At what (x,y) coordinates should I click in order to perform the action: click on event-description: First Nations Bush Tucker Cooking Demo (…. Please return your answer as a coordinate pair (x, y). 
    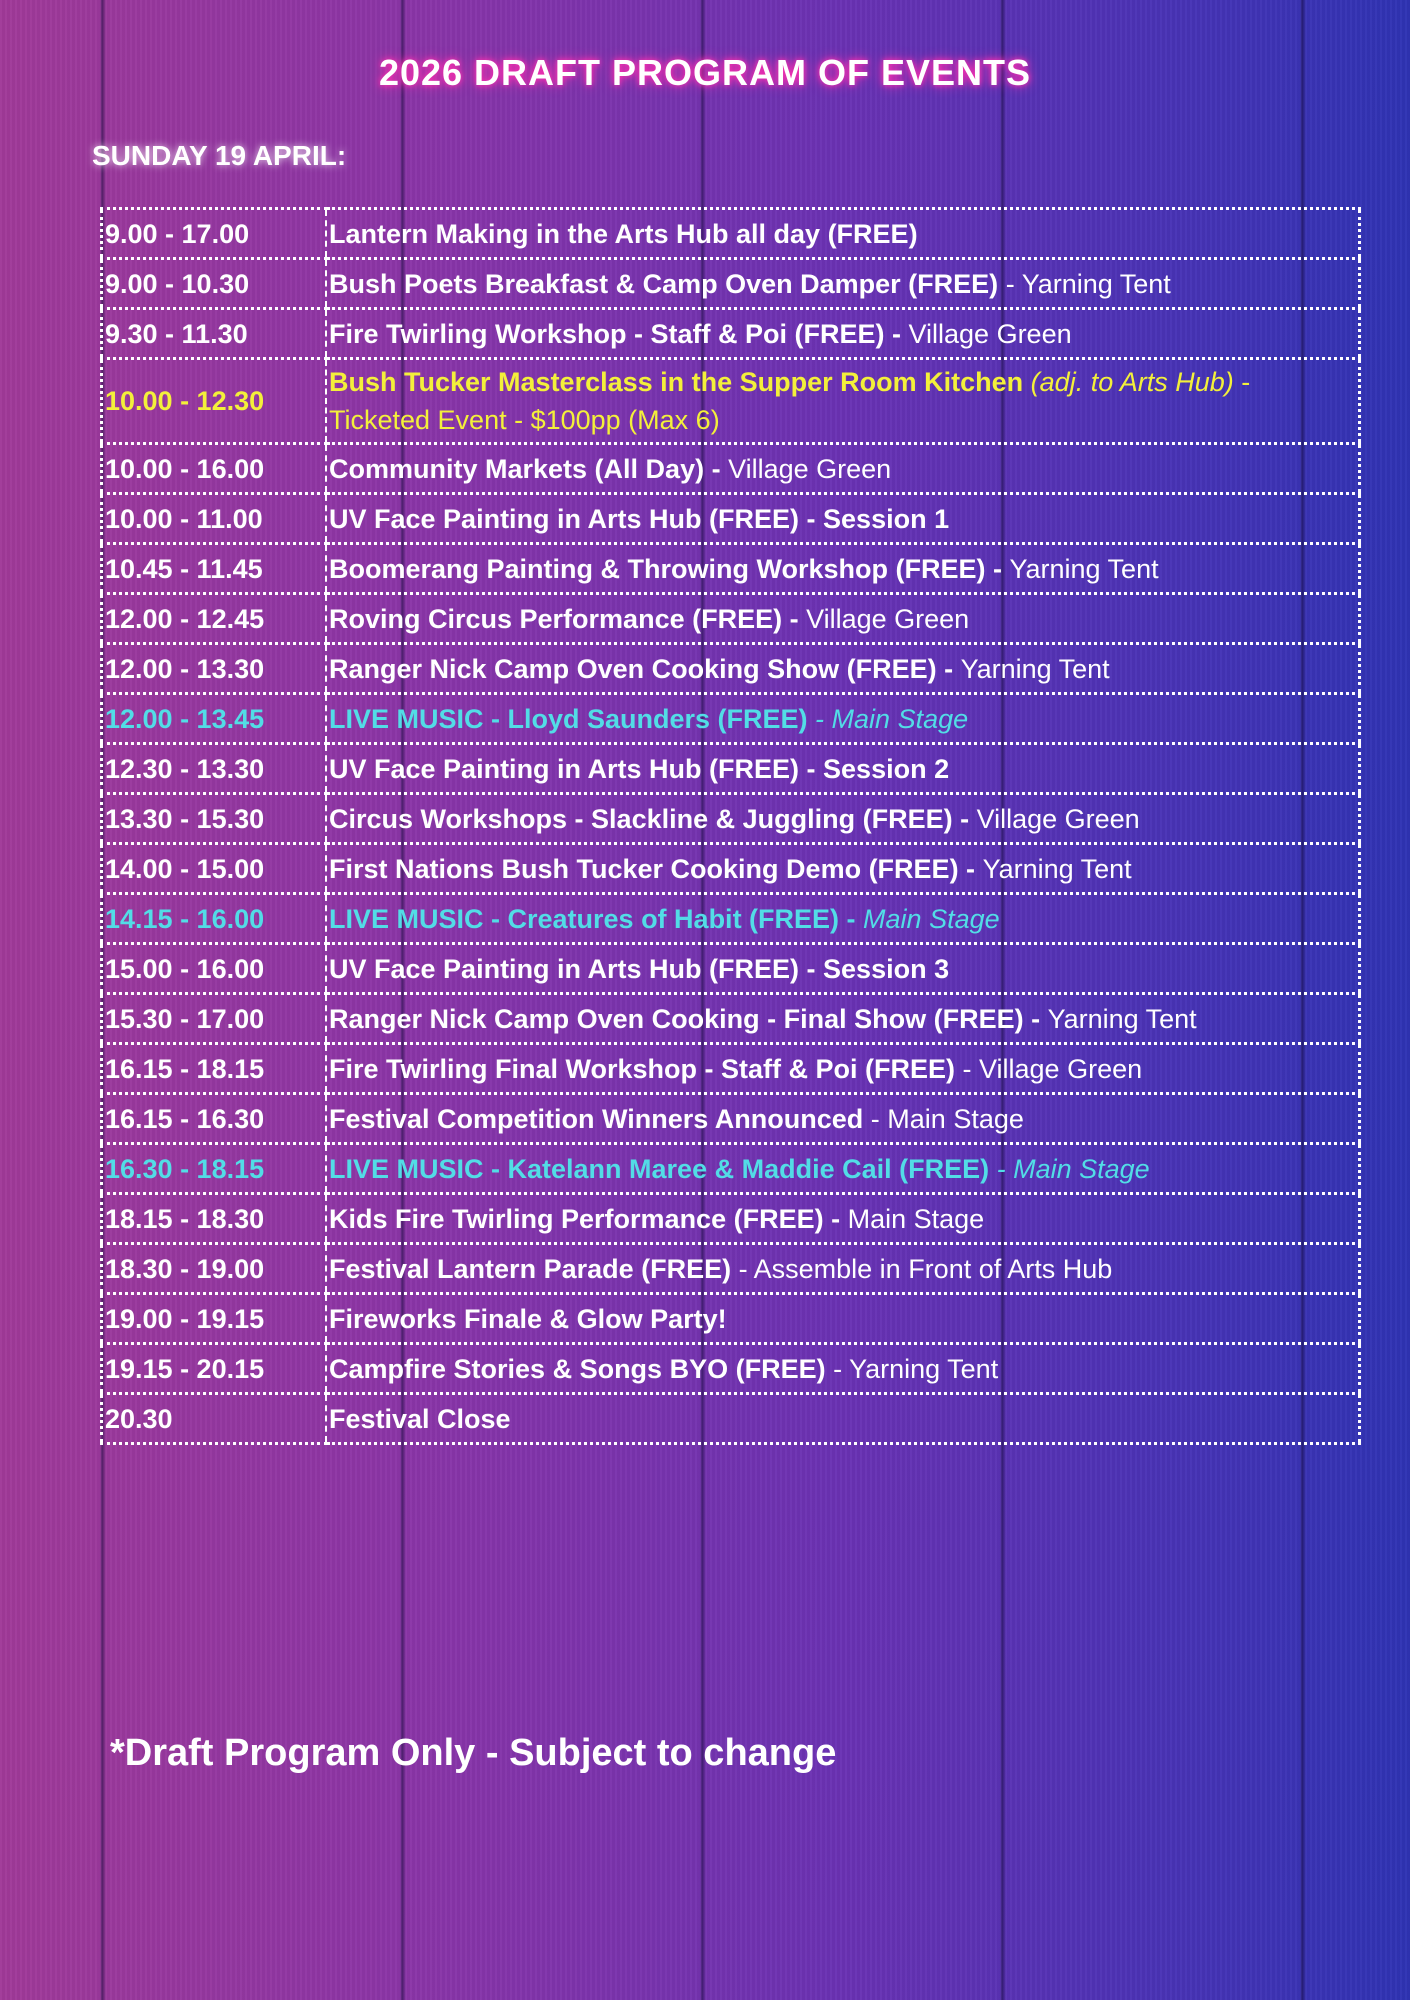
    Looking at the image, I should click on (843, 868).